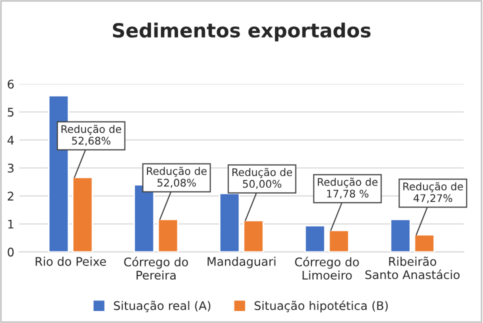 This screenshot has width=483, height=323. I want to click on y-tick-label: 2, so click(11, 196).